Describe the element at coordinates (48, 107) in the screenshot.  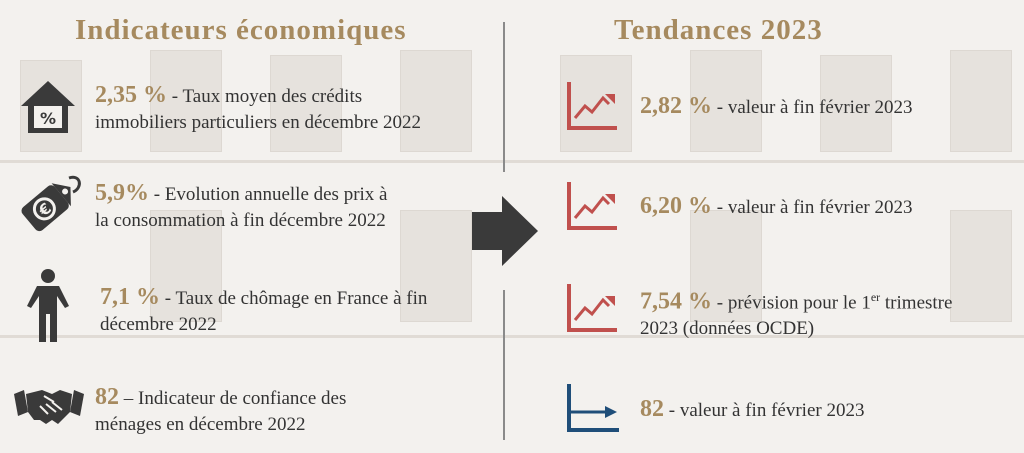
I see `house-percent-icon: %` at that location.